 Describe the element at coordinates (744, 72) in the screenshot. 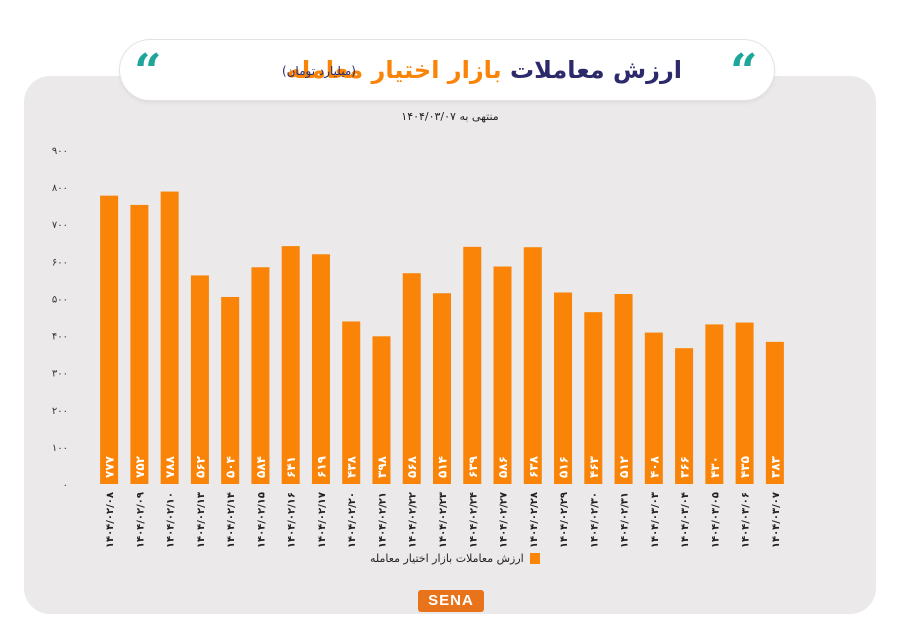

I see `quote-close-icon: “` at that location.